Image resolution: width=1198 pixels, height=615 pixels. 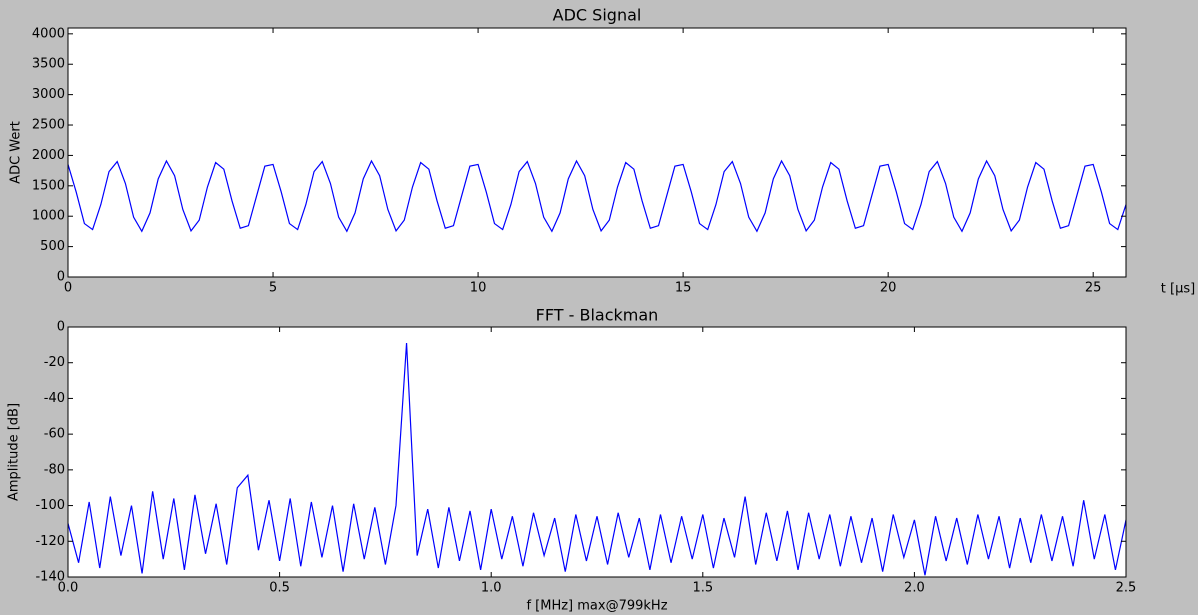 What do you see at coordinates (48, 33) in the screenshot?
I see `y-tick-label: 4000` at bounding box center [48, 33].